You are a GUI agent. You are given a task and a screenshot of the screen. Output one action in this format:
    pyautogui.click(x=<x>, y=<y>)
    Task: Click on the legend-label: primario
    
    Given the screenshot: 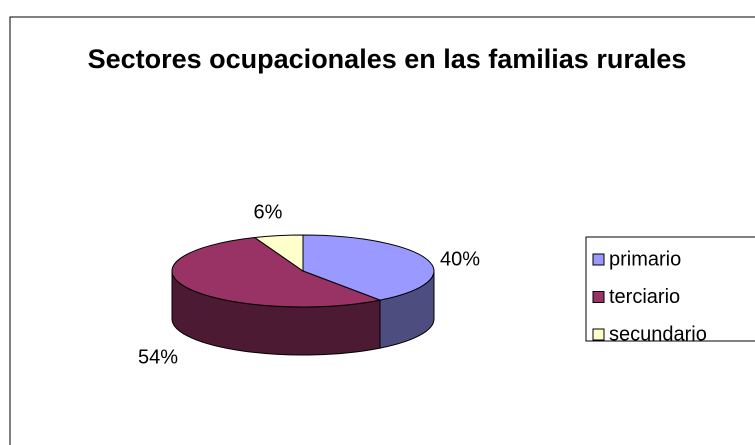 What is the action you would take?
    pyautogui.click(x=645, y=259)
    